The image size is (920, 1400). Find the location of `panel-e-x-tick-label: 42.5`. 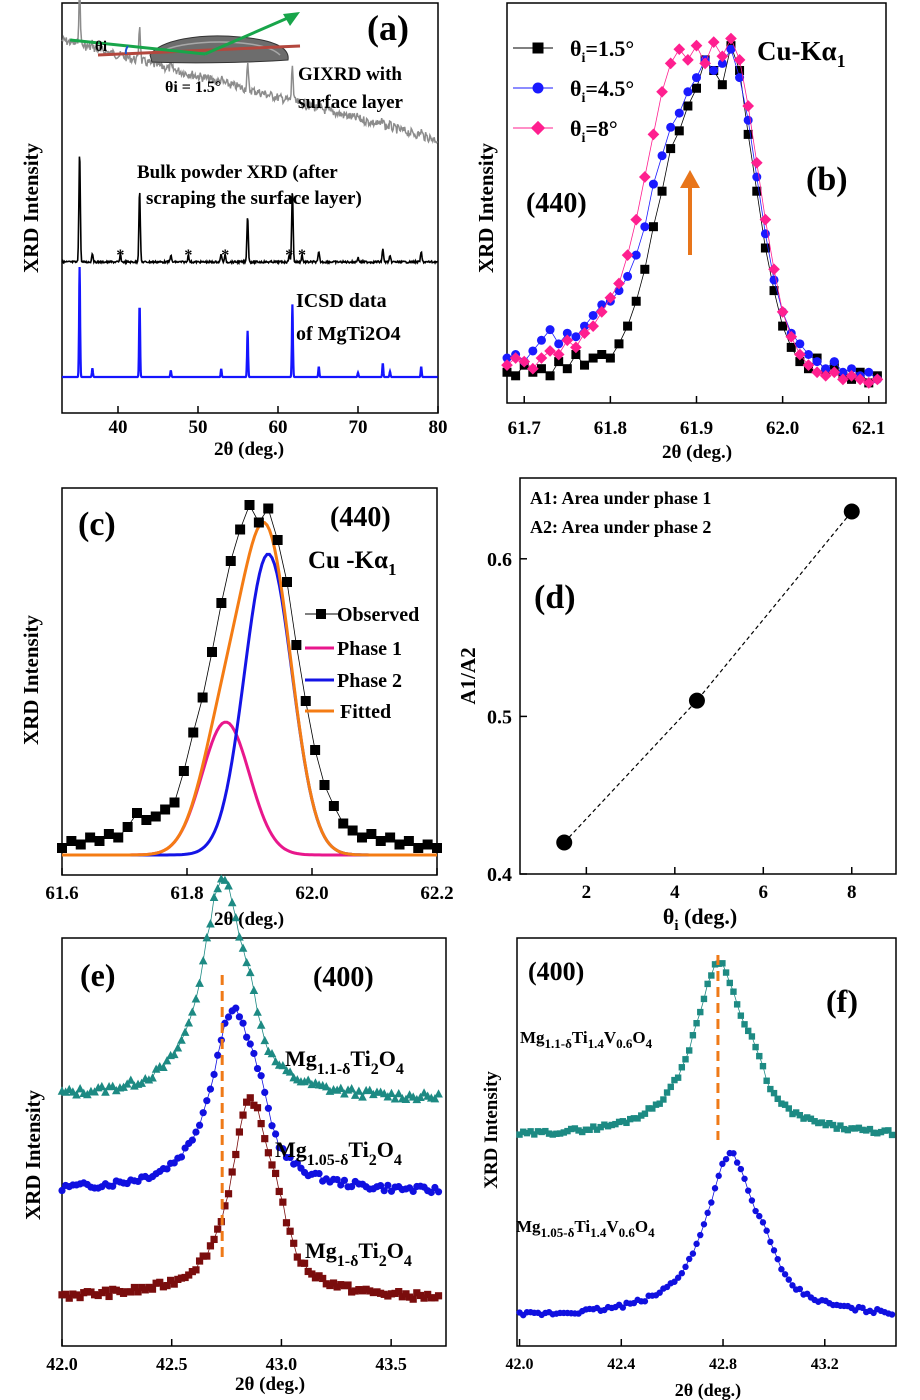

panel-e-x-tick-label: 42.5 is located at coordinates (172, 1364).